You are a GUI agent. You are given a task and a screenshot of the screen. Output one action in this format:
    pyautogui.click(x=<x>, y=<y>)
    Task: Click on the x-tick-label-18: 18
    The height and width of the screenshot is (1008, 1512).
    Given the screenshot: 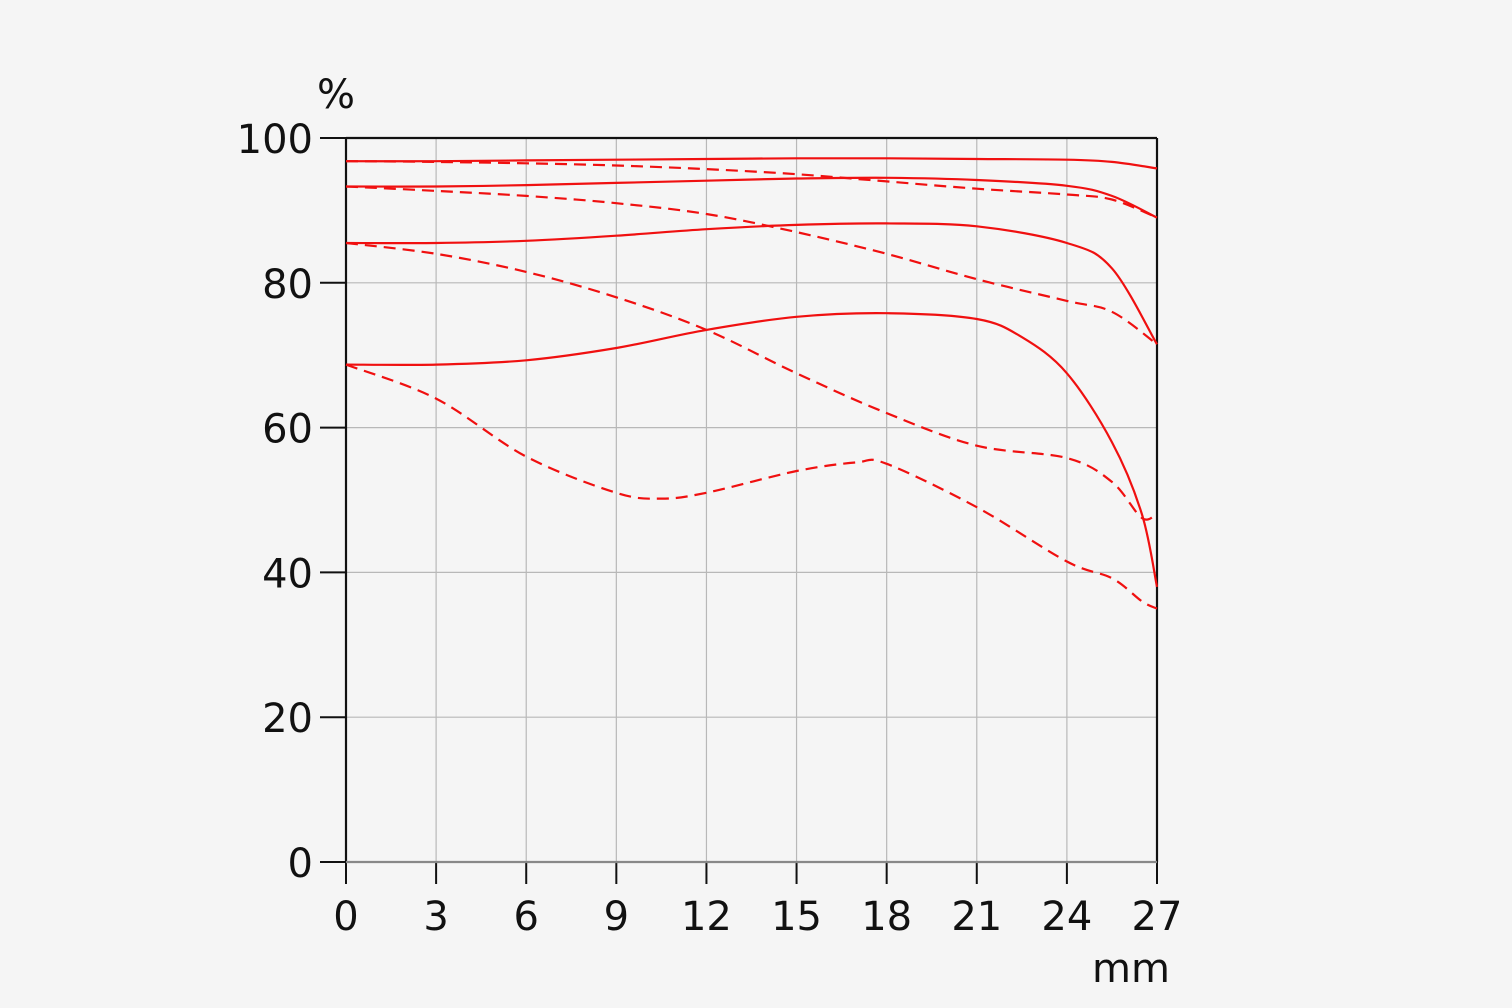 What is the action you would take?
    pyautogui.click(x=886, y=917)
    